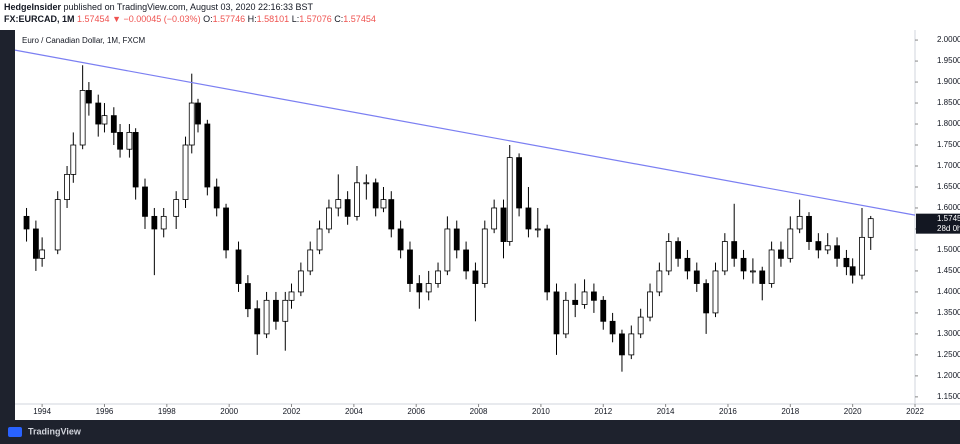  What do you see at coordinates (948, 165) in the screenshot?
I see `y-tick-label: 1.70000` at bounding box center [948, 165].